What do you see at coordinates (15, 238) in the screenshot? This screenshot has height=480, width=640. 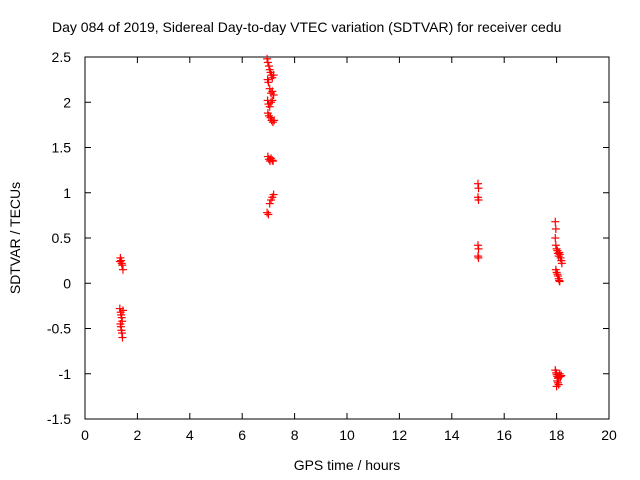 I see `y-axis-label: SDTVAR / TECUs` at bounding box center [15, 238].